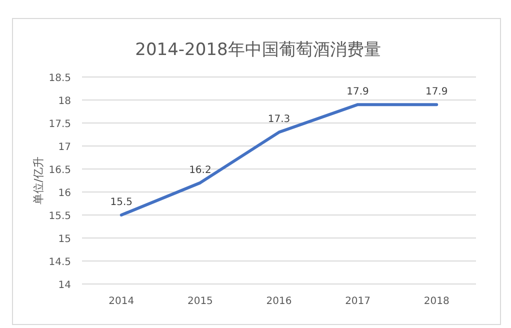  I want to click on y-tick-label: 16.5, so click(59, 170).